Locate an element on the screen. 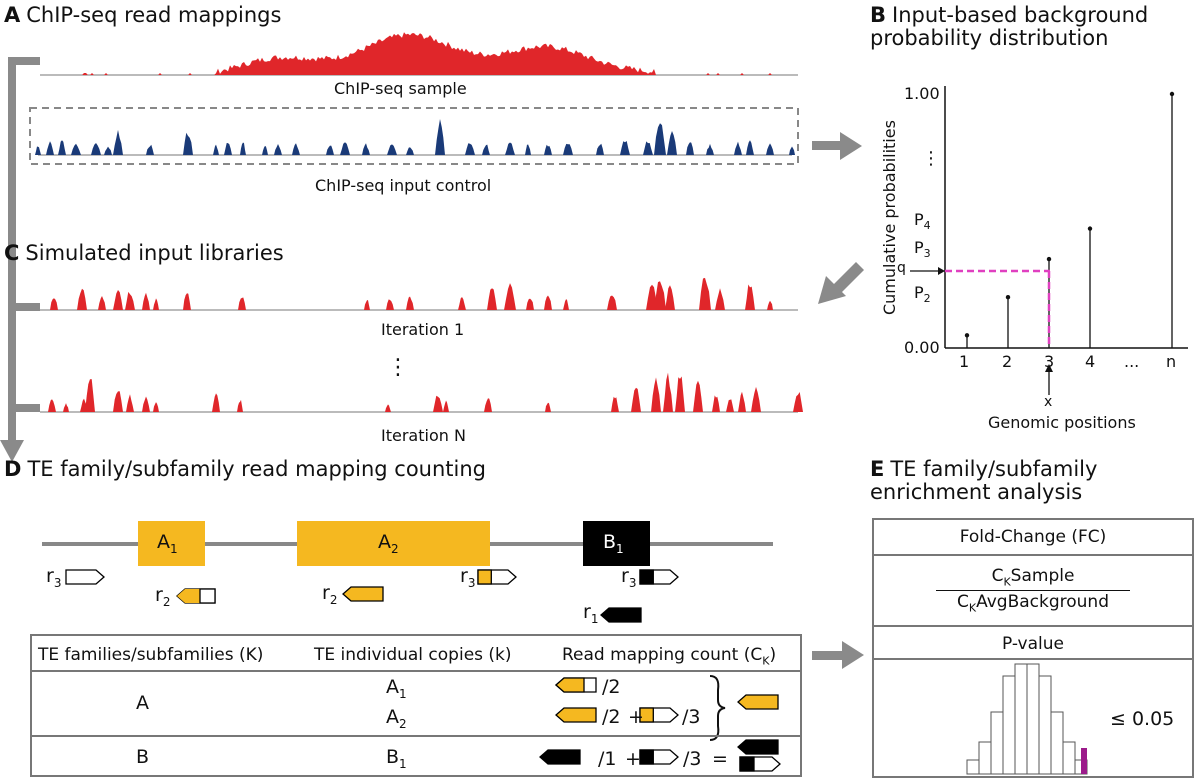  panel-a-title: A ChIP-seq read mappings is located at coordinates (143, 15).